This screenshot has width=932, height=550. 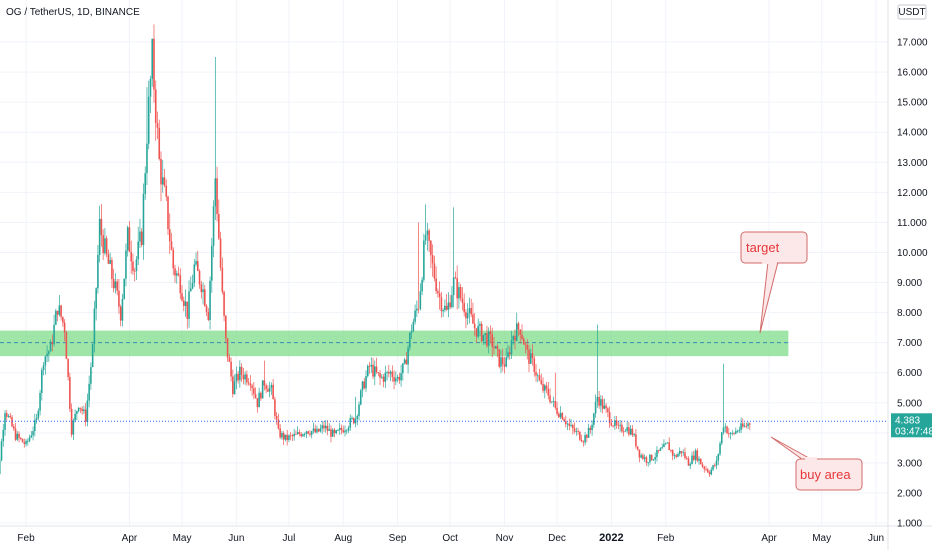 I want to click on y-tick-label: 6.000, so click(x=909, y=373).